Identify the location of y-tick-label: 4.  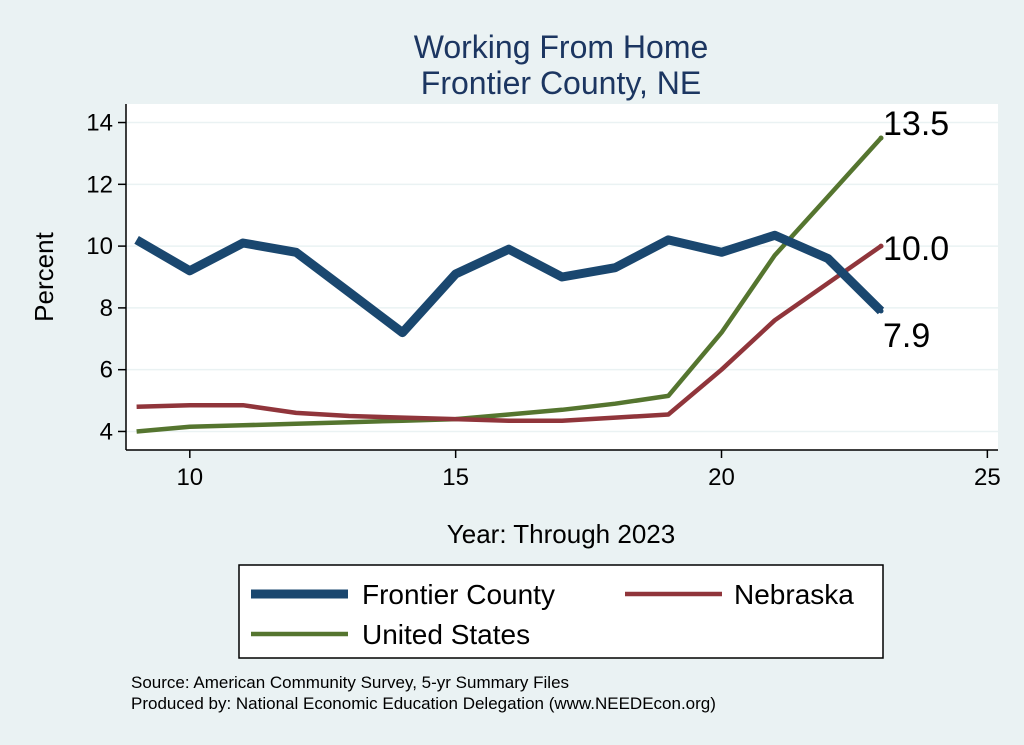
(106, 431).